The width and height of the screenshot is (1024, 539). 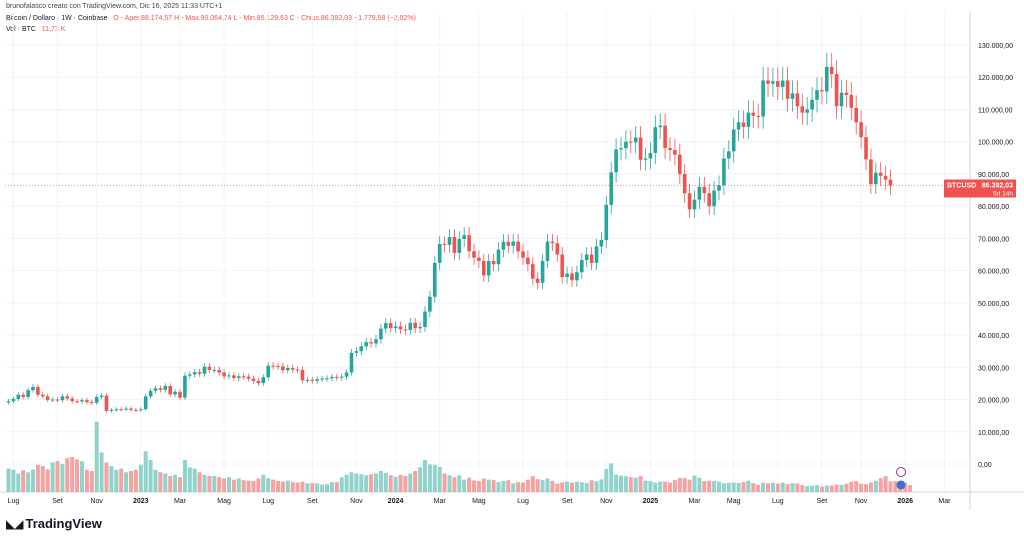 What do you see at coordinates (21, 29) in the screenshot?
I see `volume-label: Vol · BTC` at bounding box center [21, 29].